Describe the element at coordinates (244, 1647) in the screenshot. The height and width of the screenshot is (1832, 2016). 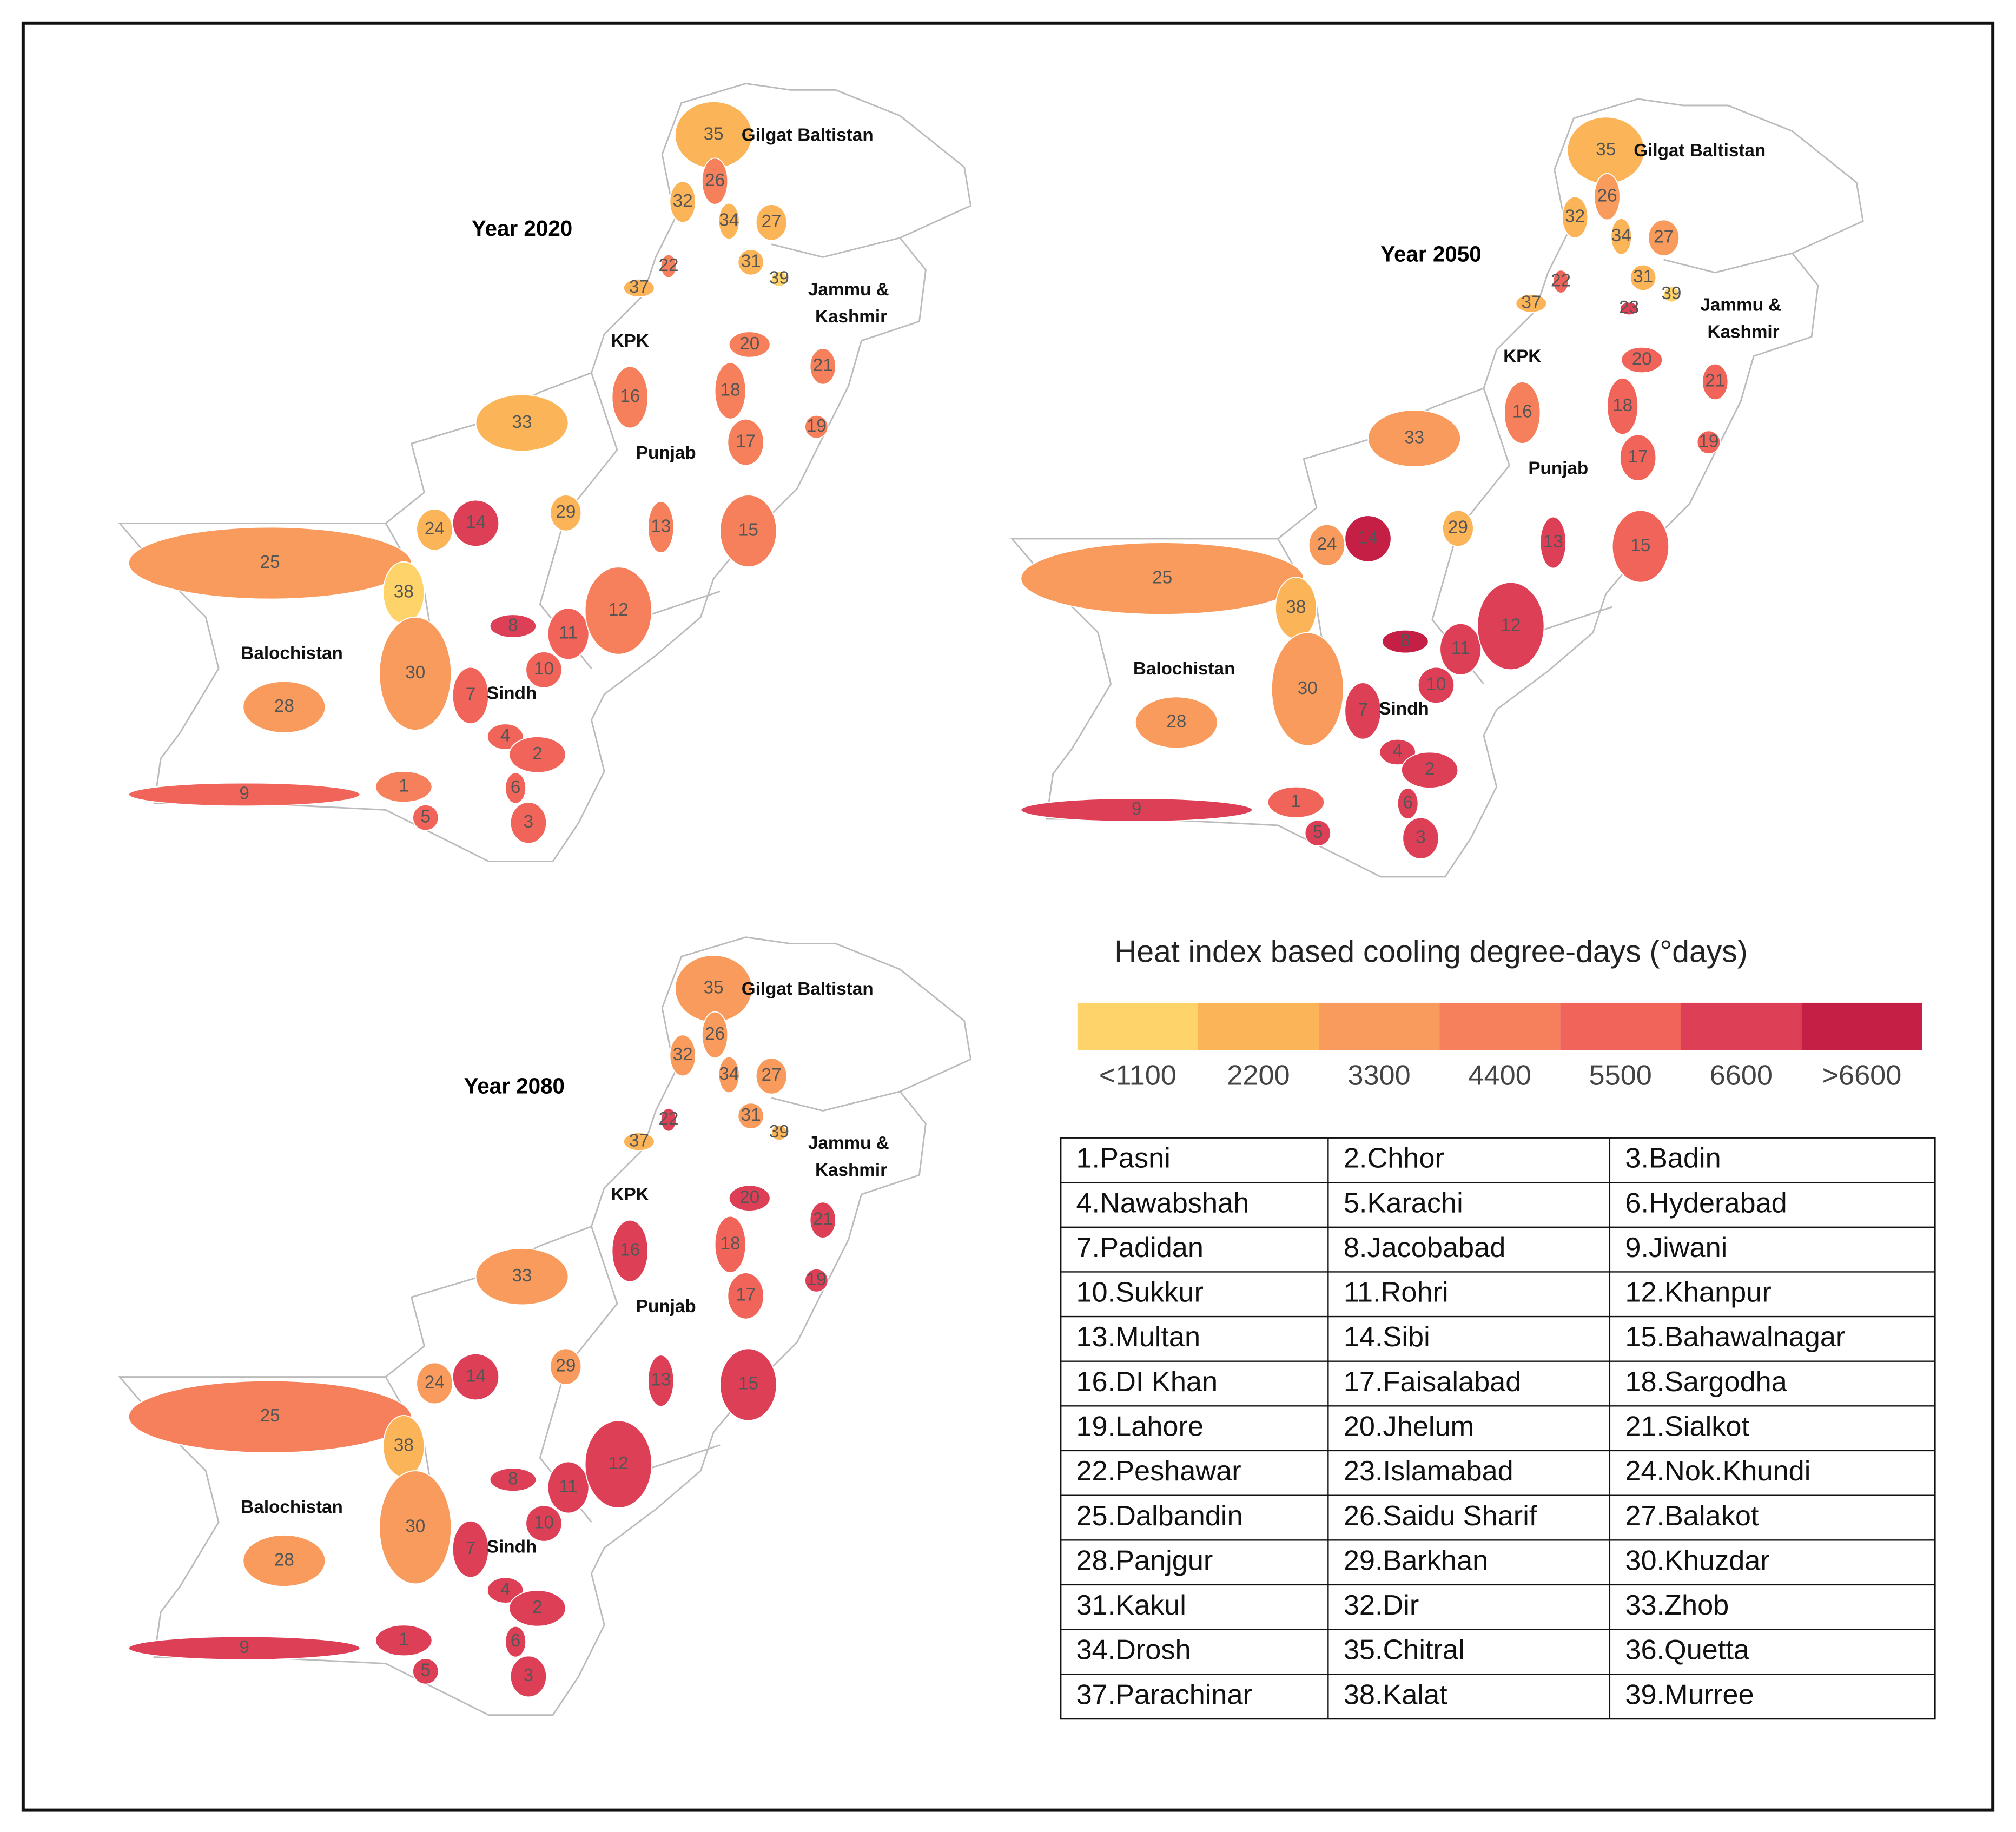
I see `station-number: 9` at that location.